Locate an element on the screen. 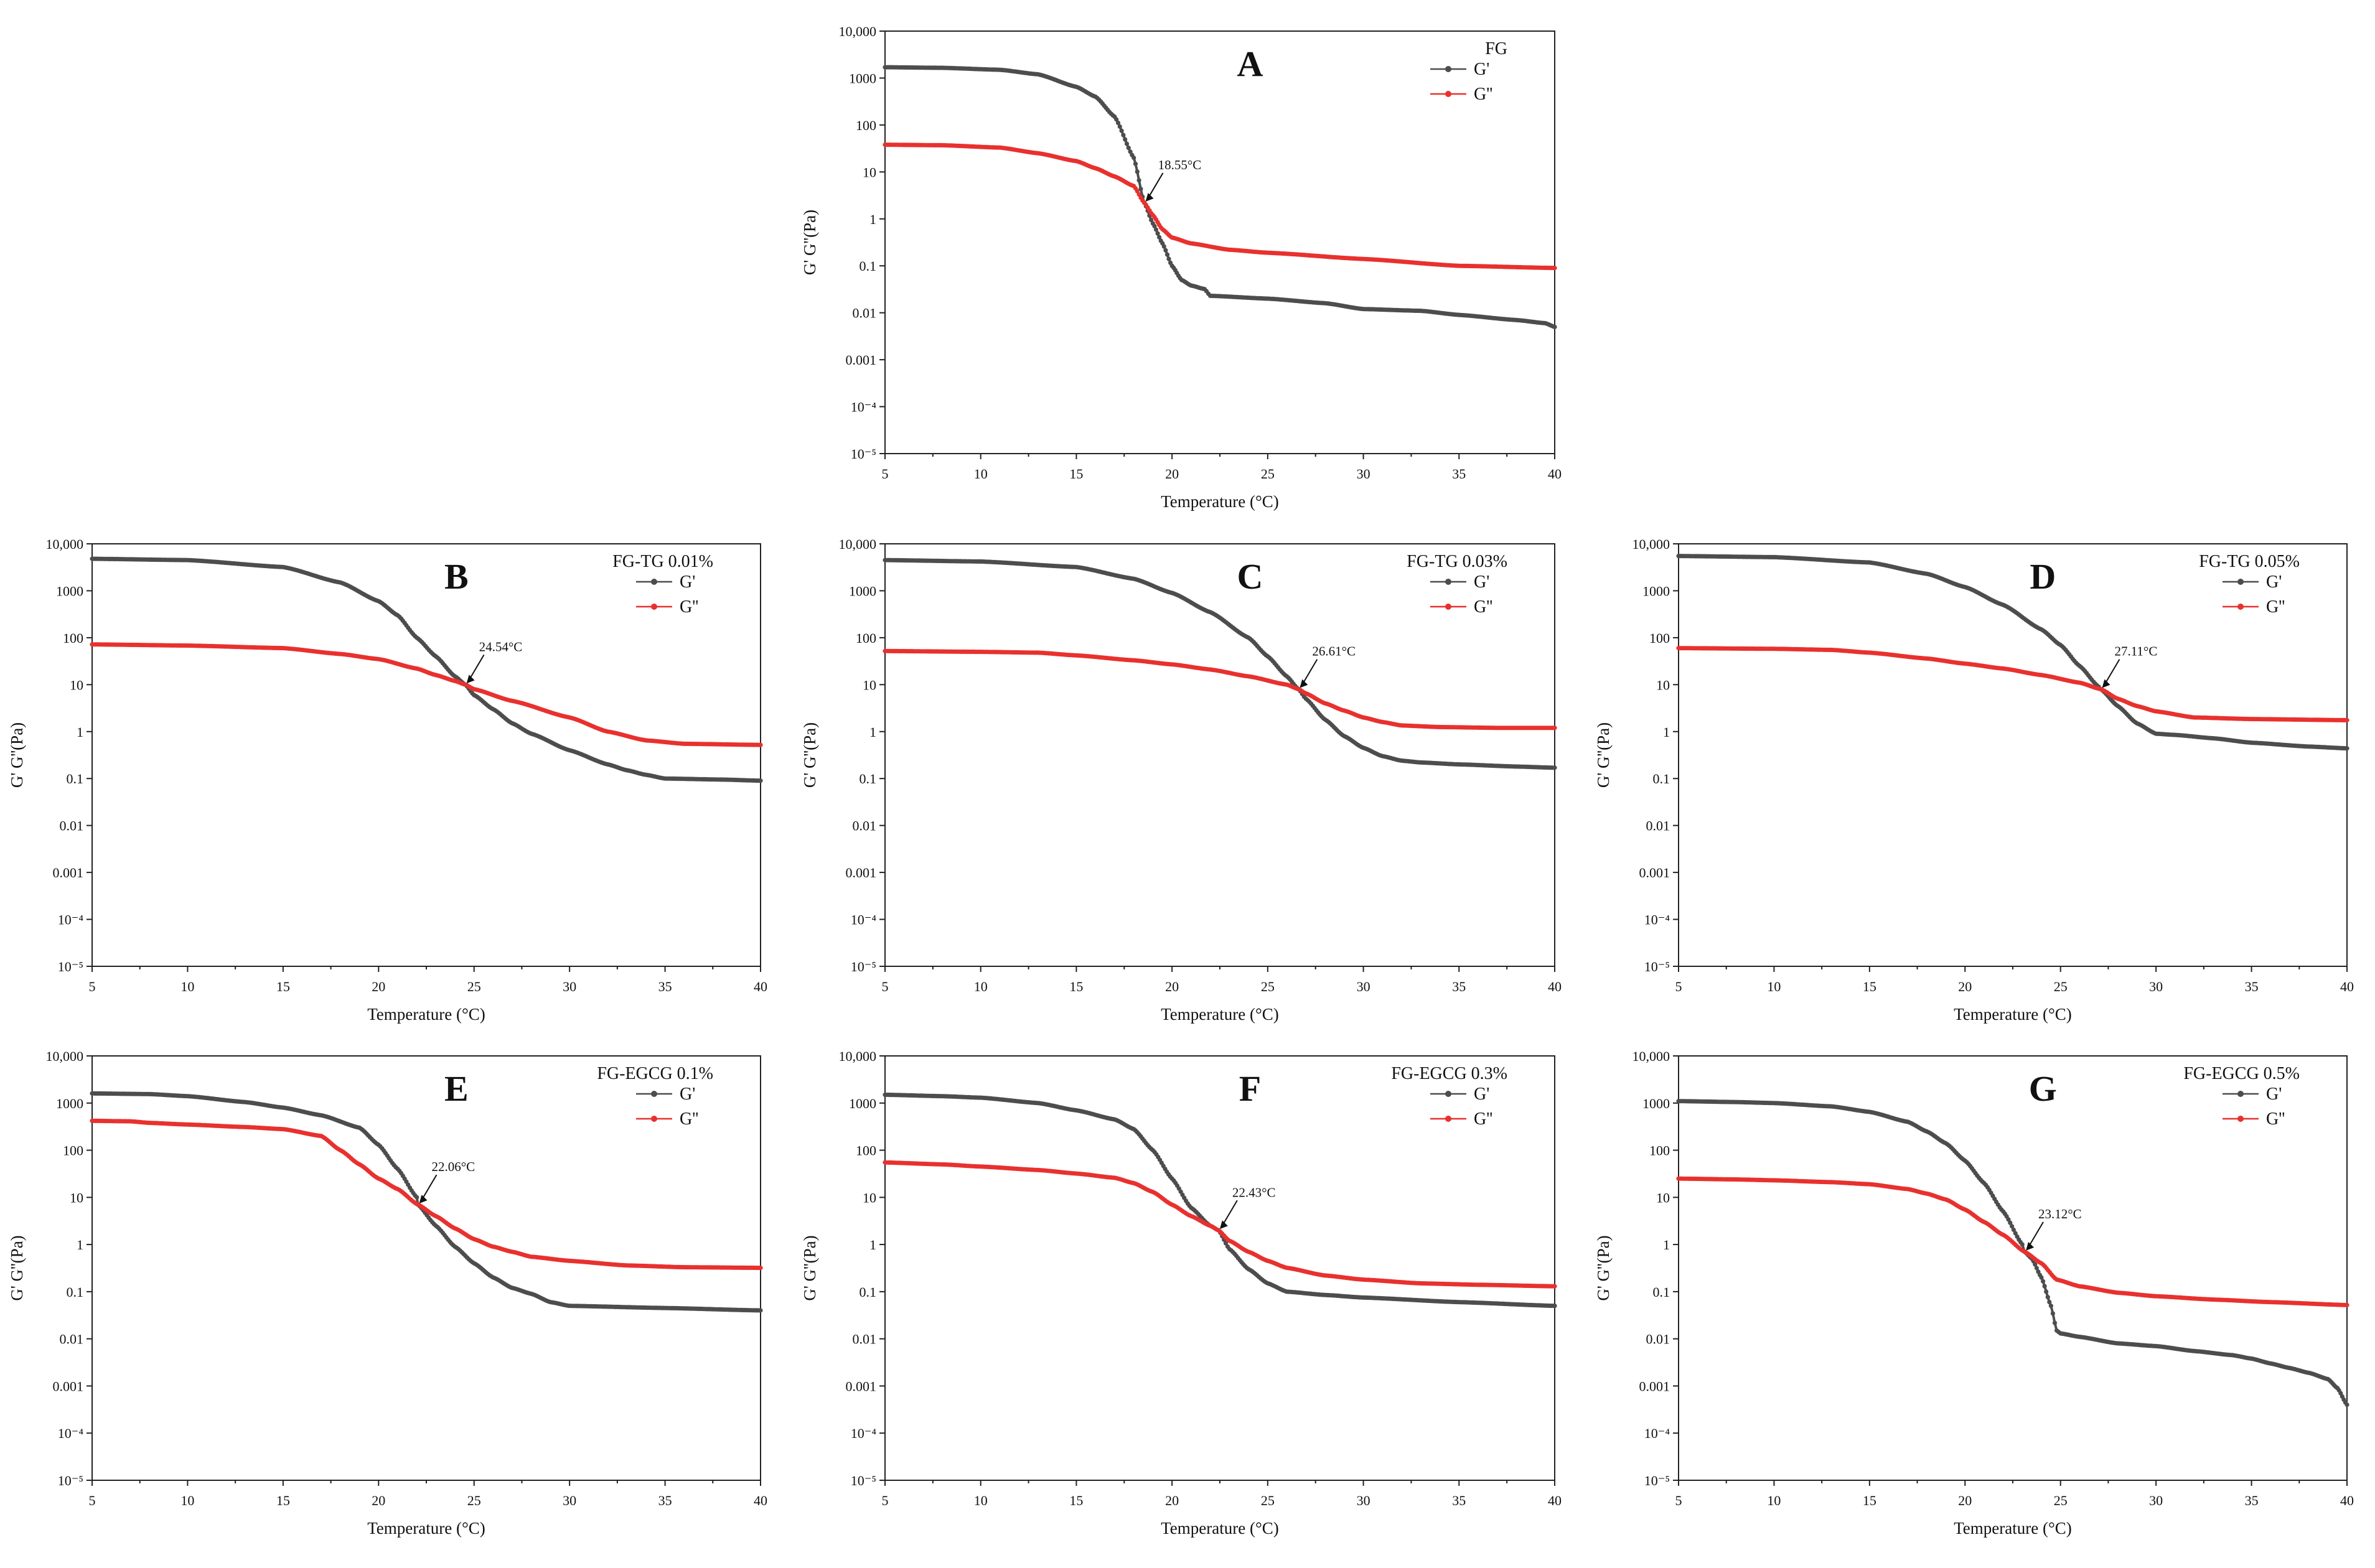 The width and height of the screenshot is (2375, 1568). crossover-arrowhead is located at coordinates (1149, 197).